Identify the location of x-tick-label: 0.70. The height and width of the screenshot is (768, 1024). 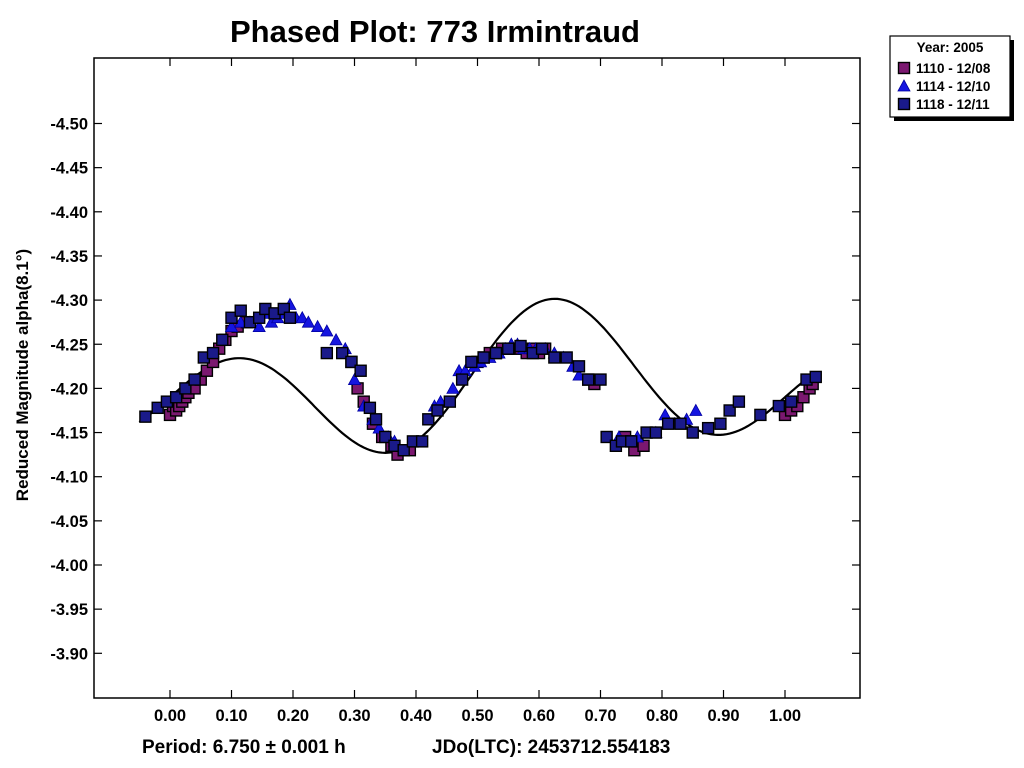
(600, 716).